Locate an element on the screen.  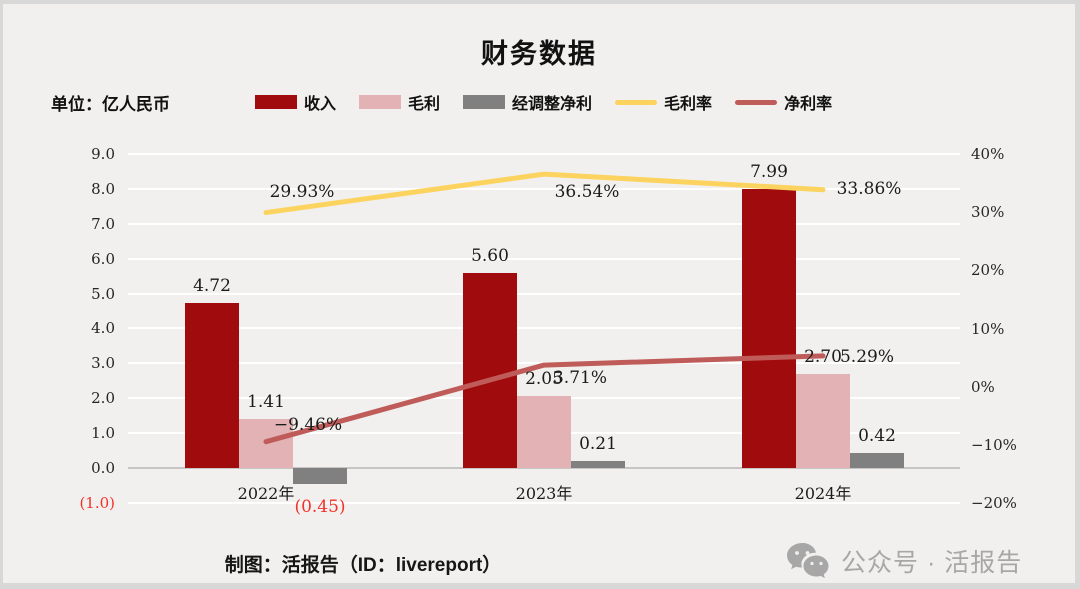
gross-margin-line-label: 36.54% is located at coordinates (587, 192).